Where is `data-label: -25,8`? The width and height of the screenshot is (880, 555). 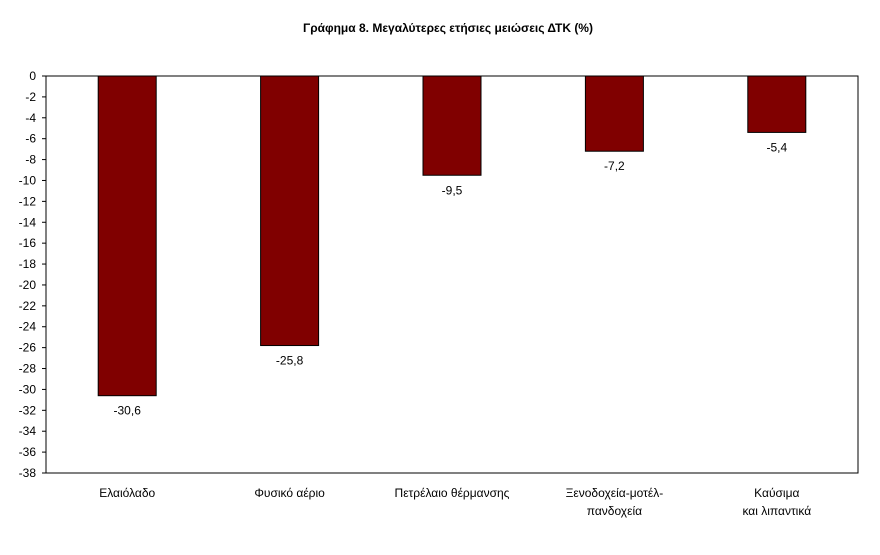 data-label: -25,8 is located at coordinates (290, 361).